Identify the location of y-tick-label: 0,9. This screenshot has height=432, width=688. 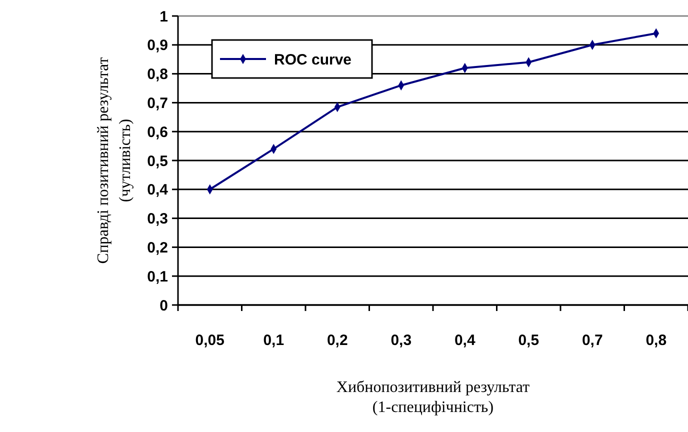
(157, 45).